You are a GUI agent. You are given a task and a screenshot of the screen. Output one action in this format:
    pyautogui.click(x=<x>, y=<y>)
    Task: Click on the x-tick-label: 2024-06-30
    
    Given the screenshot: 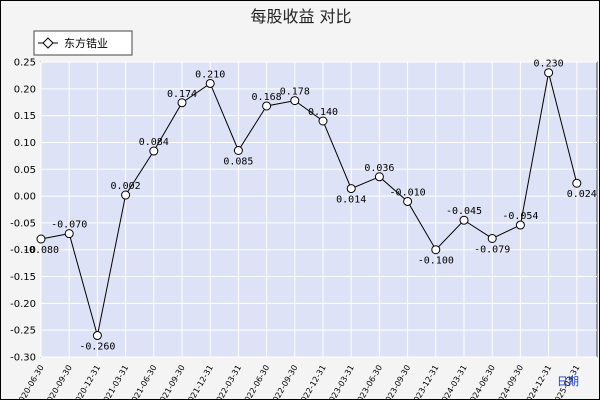 What is the action you would take?
    pyautogui.click(x=481, y=382)
    